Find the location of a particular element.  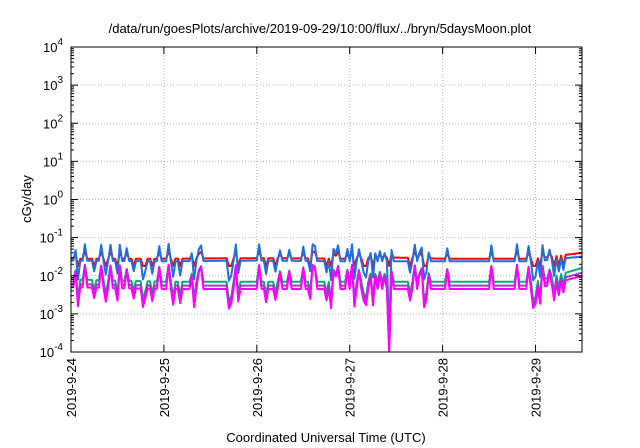

x-tick-label: 2019-9-24 is located at coordinates (71, 387).